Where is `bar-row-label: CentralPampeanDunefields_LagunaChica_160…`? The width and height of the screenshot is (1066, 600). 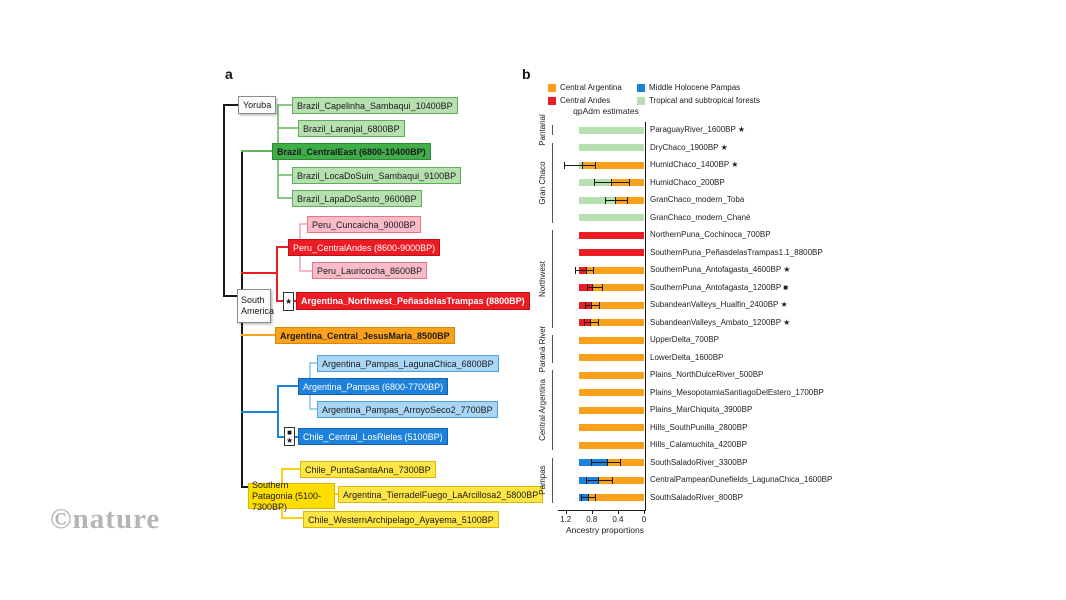
bar-row-label: CentralPampeanDunefields_LagunaChica_160… is located at coordinates (741, 479).